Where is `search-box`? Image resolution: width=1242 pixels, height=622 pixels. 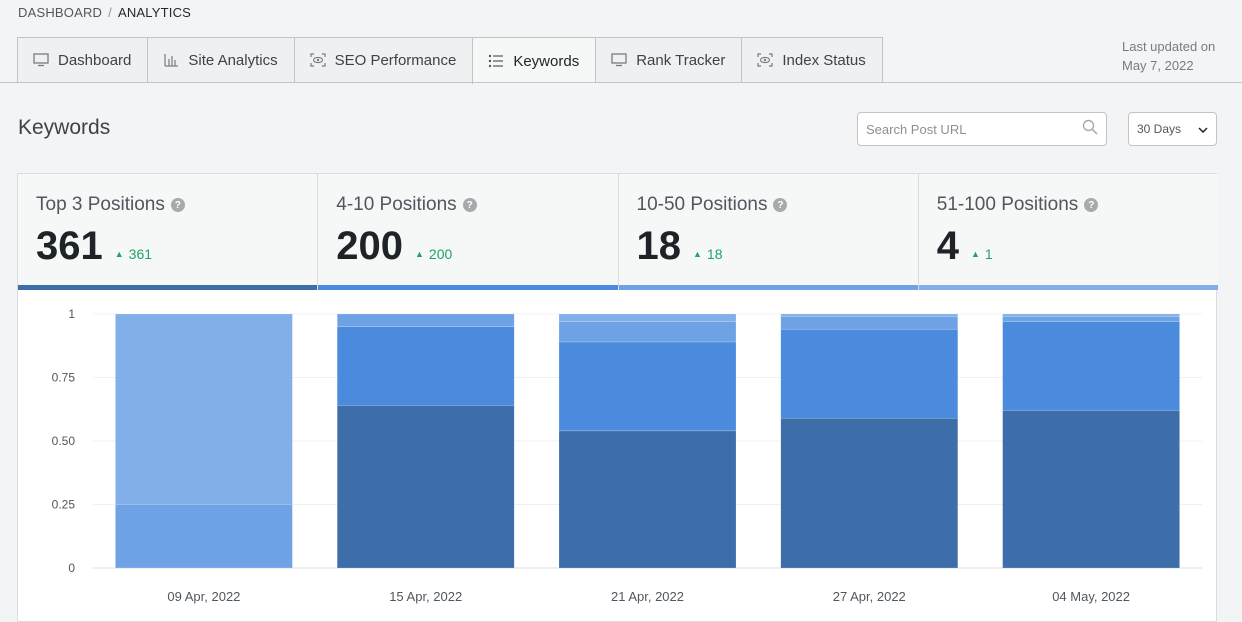 search-box is located at coordinates (982, 129).